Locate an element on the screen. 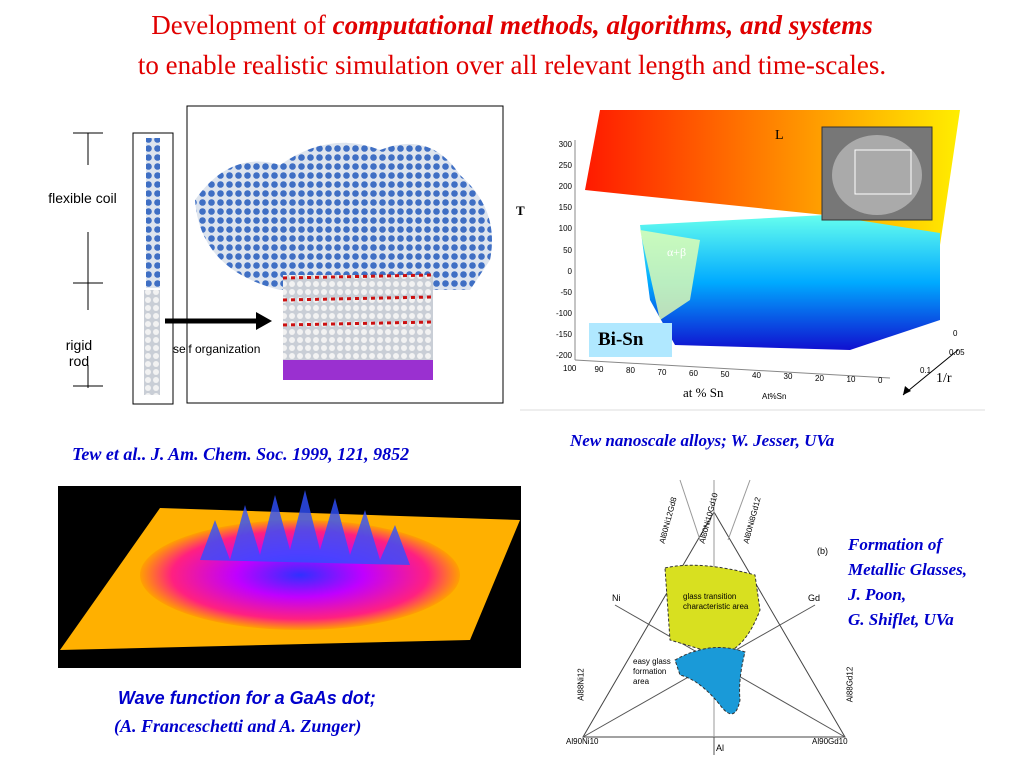 The image size is (1024, 768). ternary-bottom-right: Al90Gd10 is located at coordinates (830, 741).